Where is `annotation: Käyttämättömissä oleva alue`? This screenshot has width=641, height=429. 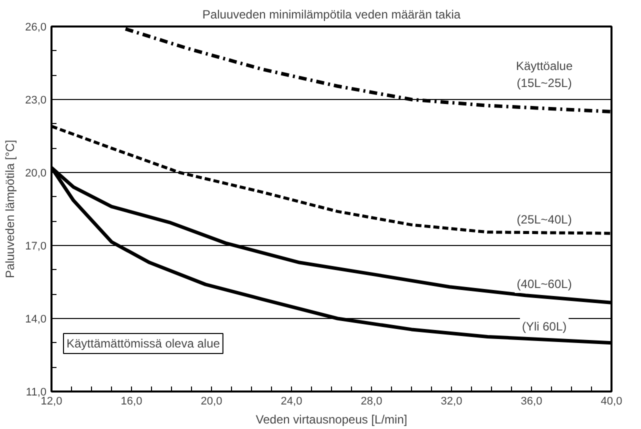
annotation: Käyttämättömissä oleva alue is located at coordinates (143, 343).